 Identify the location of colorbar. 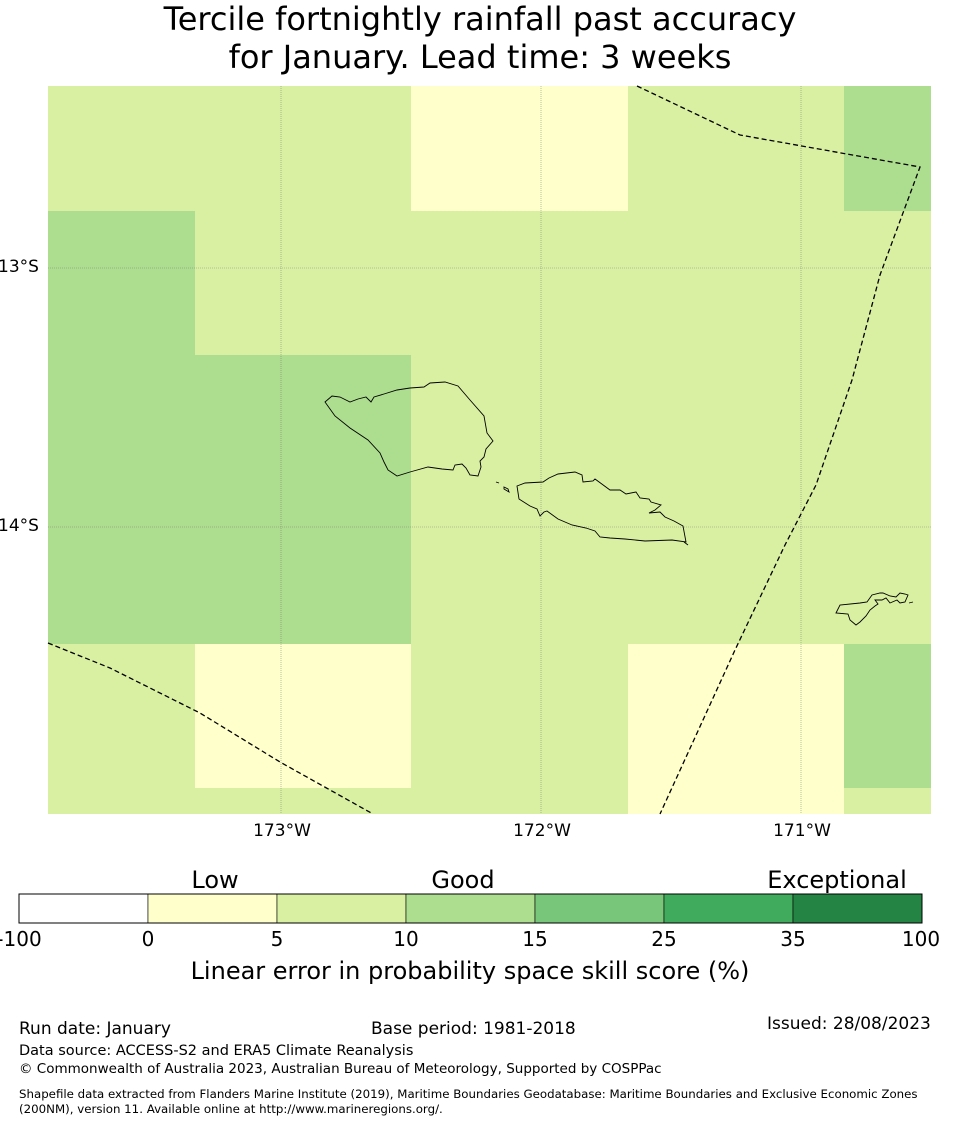
(470, 908).